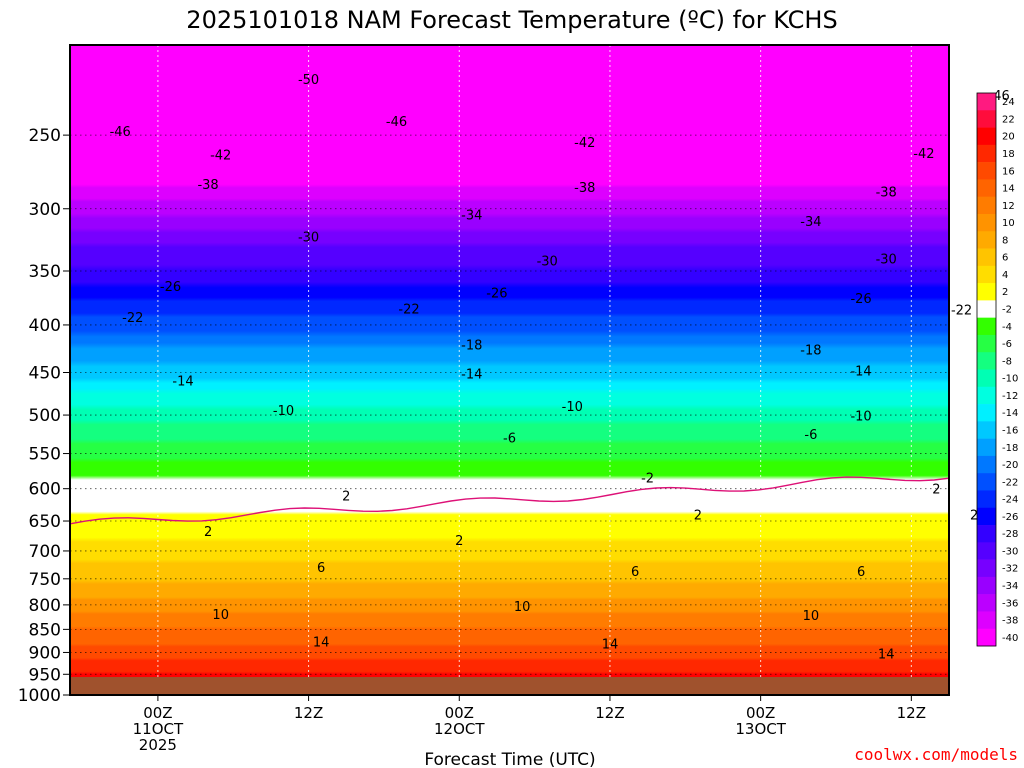  I want to click on colorbar-label: -38, so click(1010, 621).